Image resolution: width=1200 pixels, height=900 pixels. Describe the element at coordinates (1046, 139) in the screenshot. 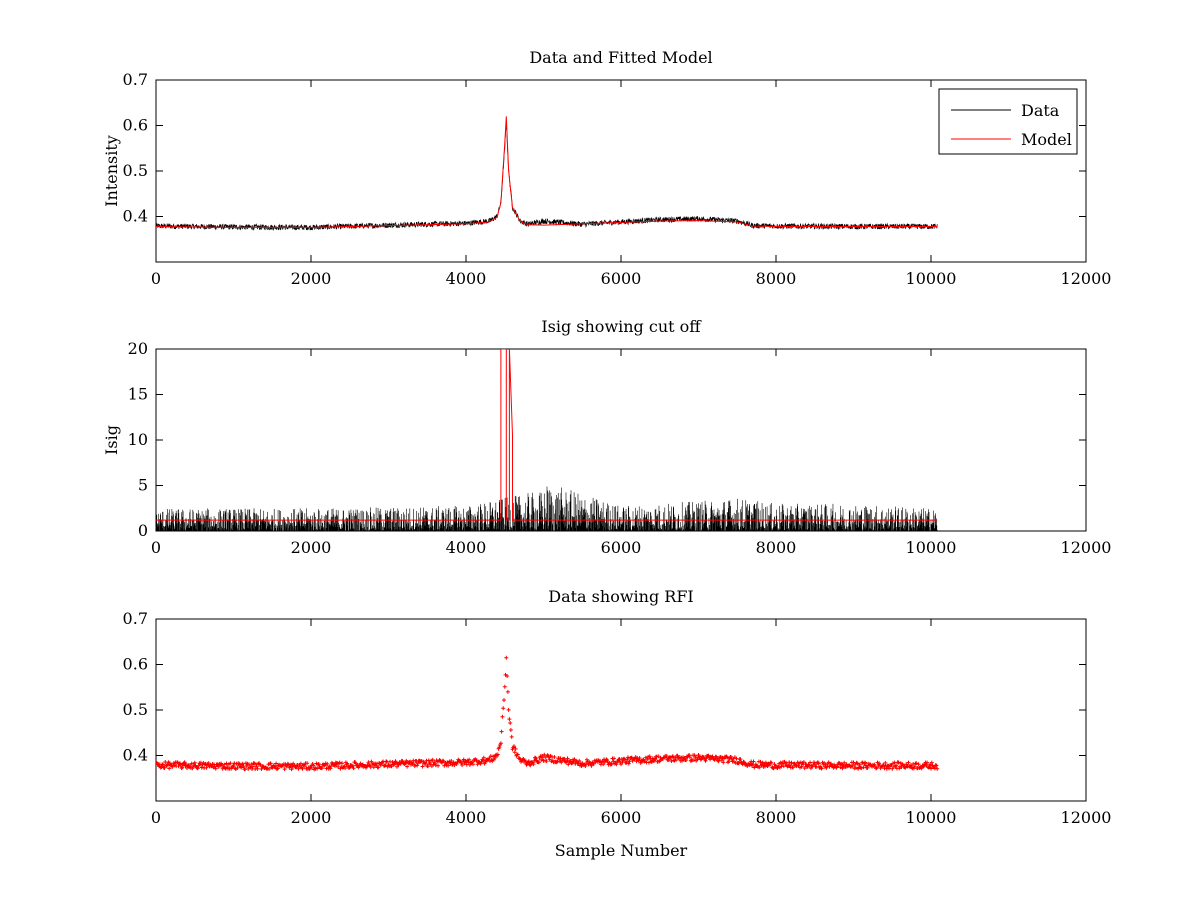

I see `legend-label-model: Model` at that location.